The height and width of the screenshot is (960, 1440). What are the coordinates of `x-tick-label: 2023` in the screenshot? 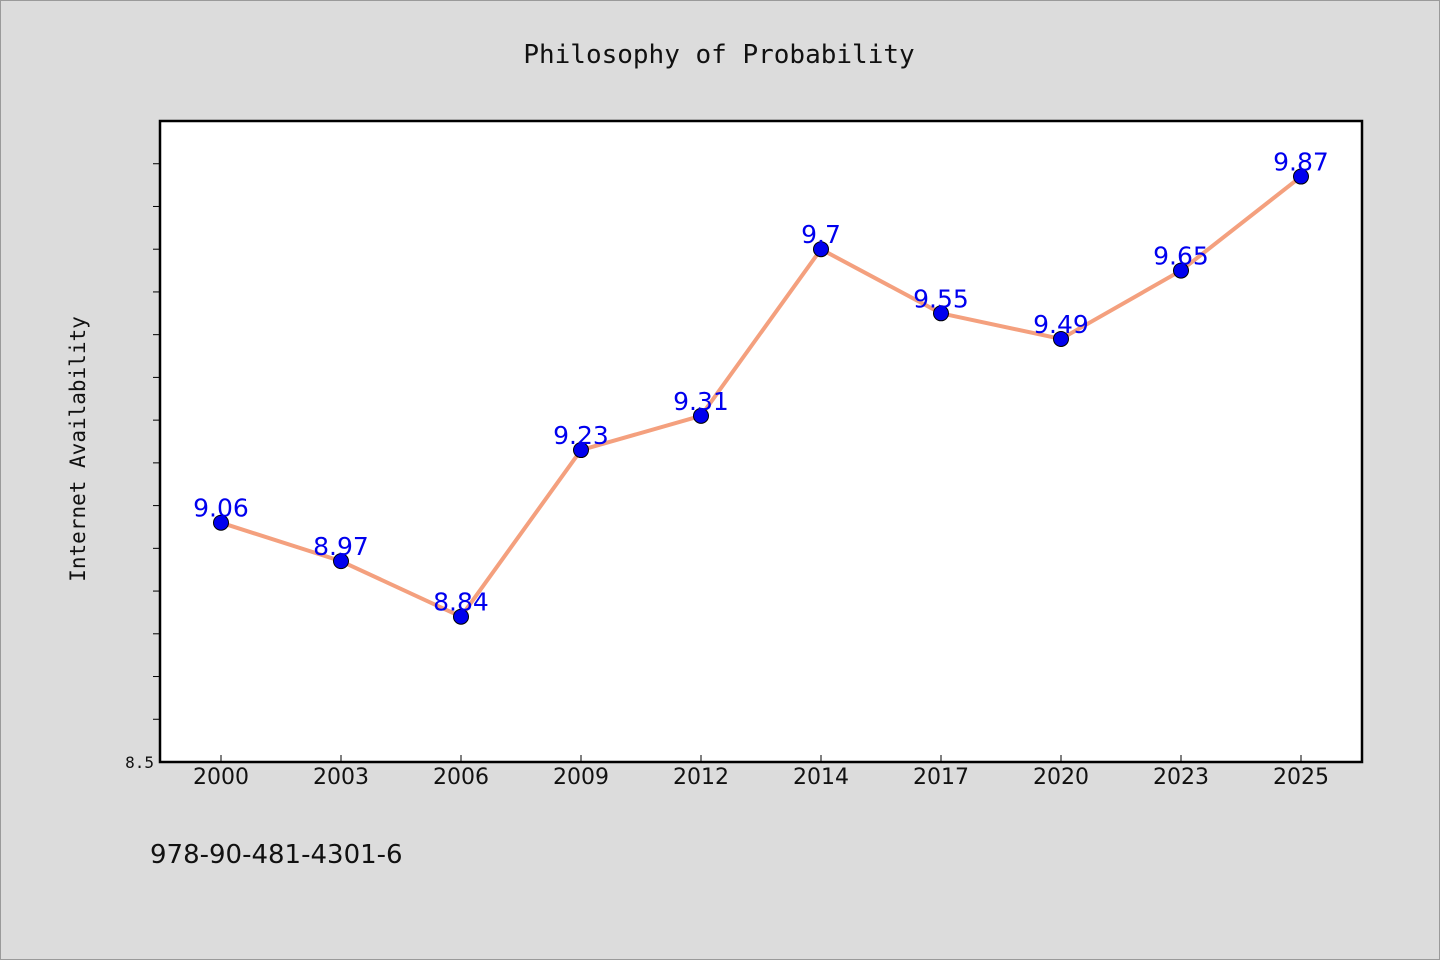 It's located at (1181, 777).